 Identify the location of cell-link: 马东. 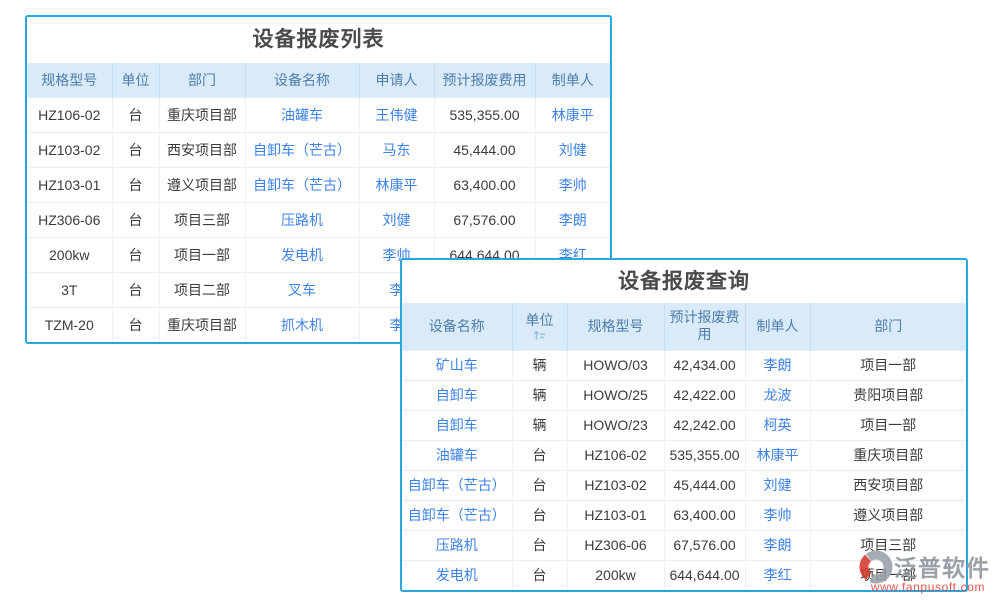
(396, 149).